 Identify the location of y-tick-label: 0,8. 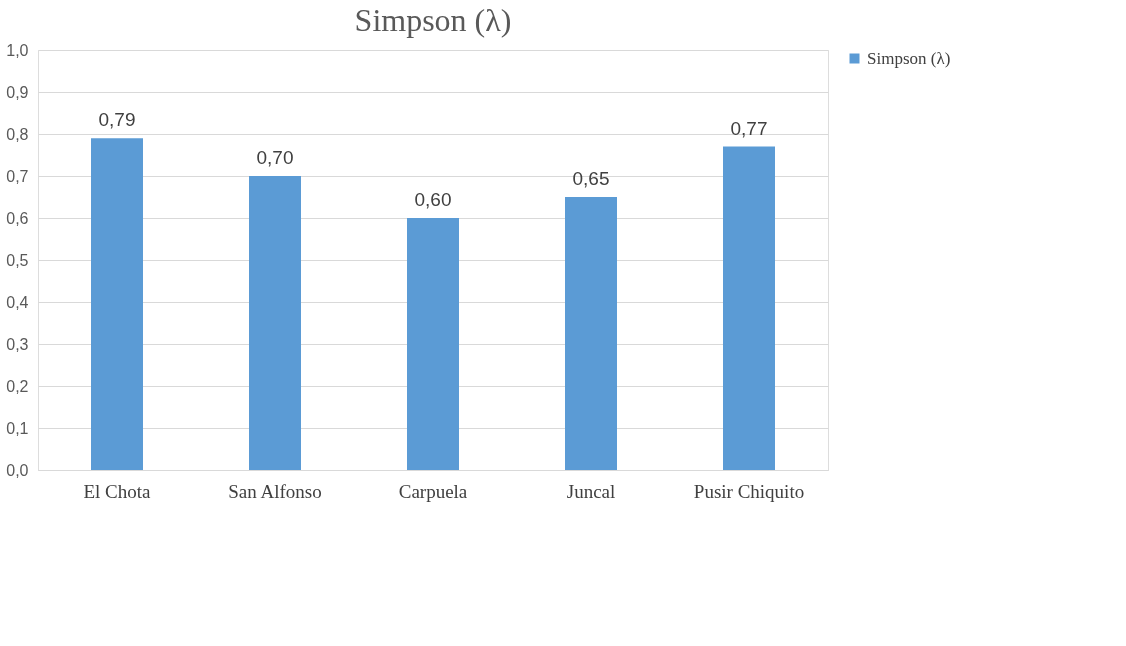
(17, 134).